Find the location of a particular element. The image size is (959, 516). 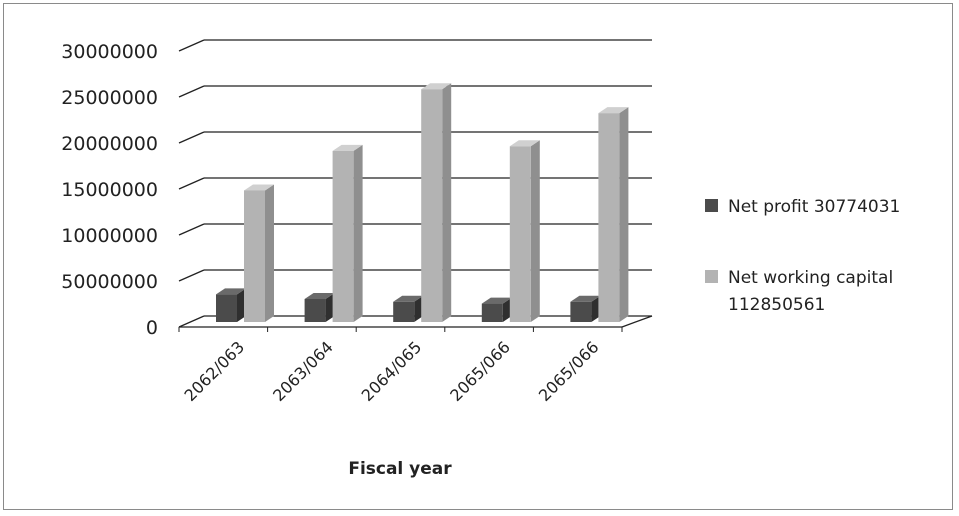

x-tick-label: 2063/064 is located at coordinates (303, 371).